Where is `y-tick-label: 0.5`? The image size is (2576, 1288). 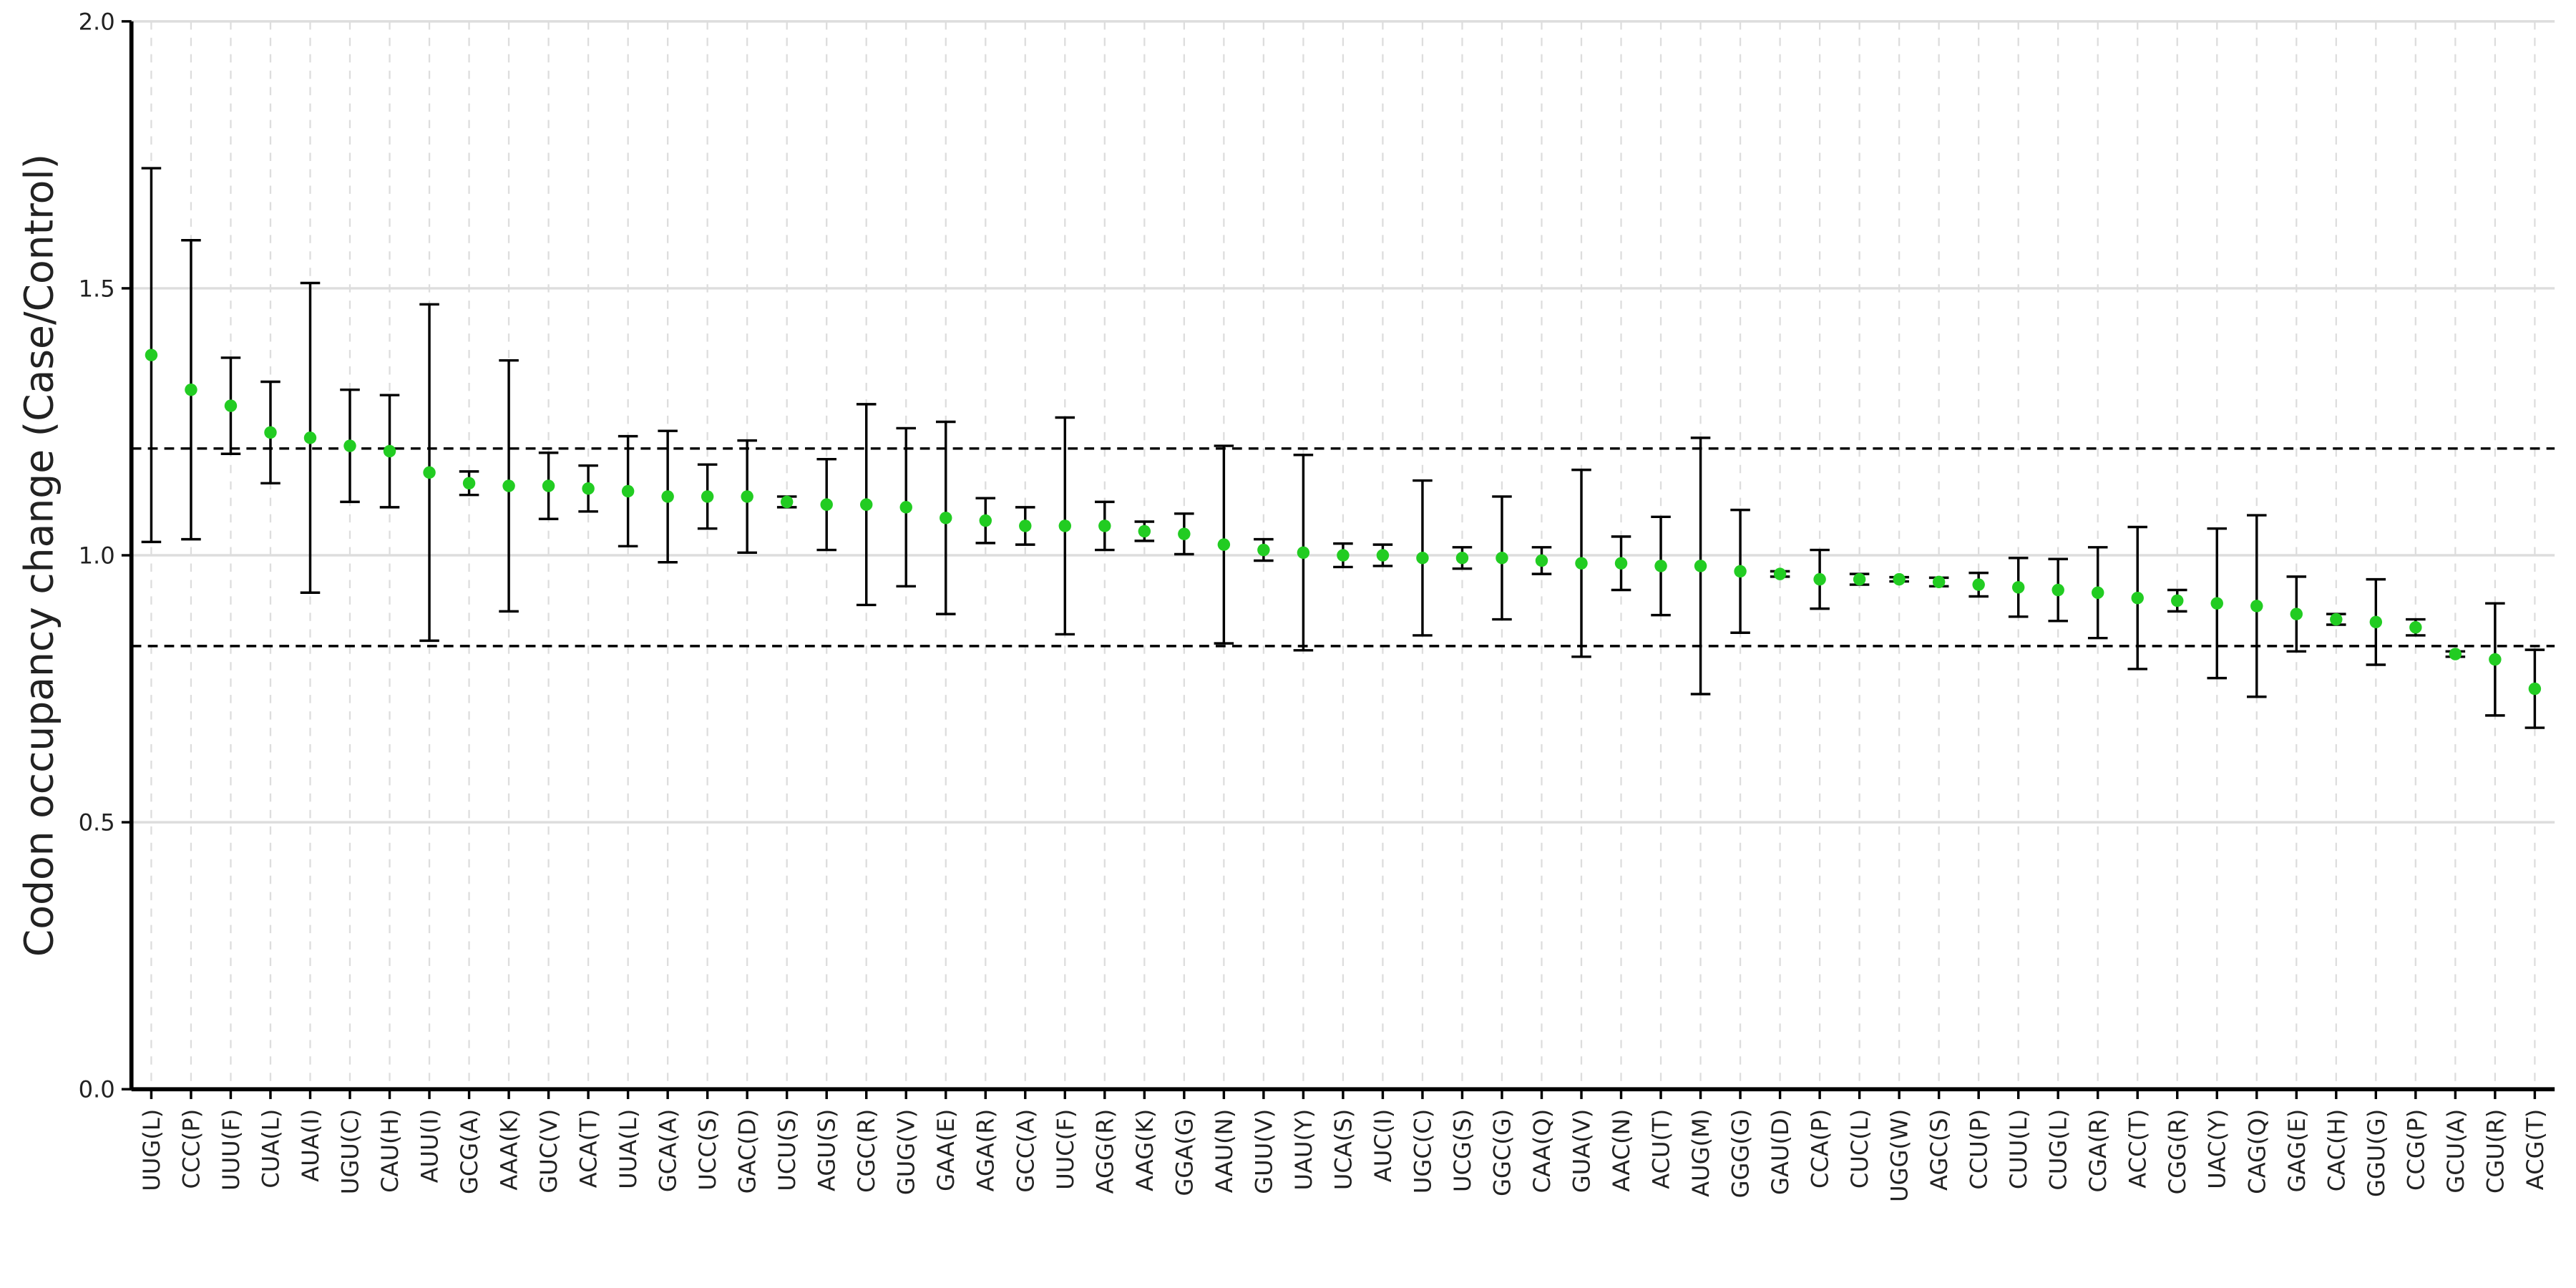
y-tick-label: 0.5 is located at coordinates (97, 822).